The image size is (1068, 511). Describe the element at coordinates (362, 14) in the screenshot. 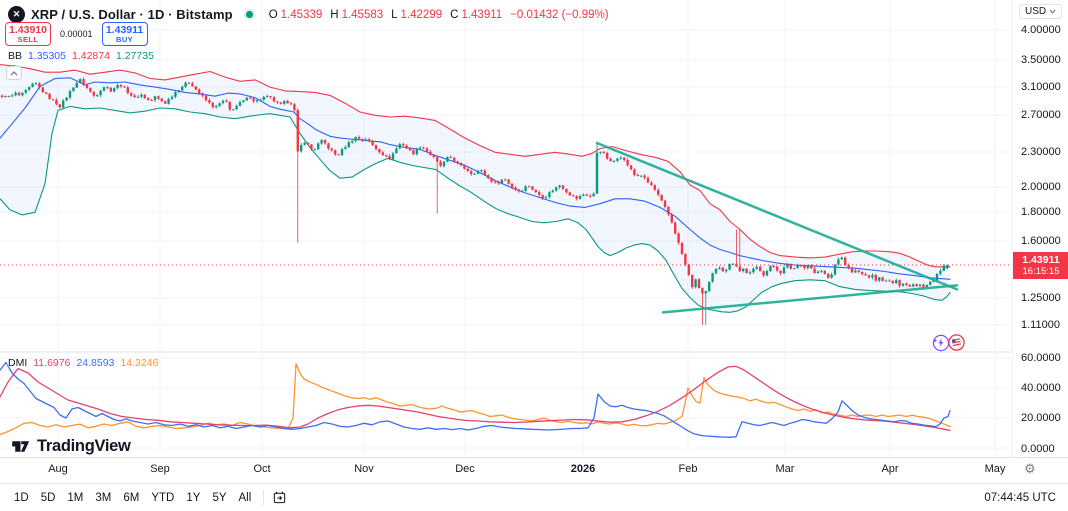

I see `high-value: 1.45583` at that location.